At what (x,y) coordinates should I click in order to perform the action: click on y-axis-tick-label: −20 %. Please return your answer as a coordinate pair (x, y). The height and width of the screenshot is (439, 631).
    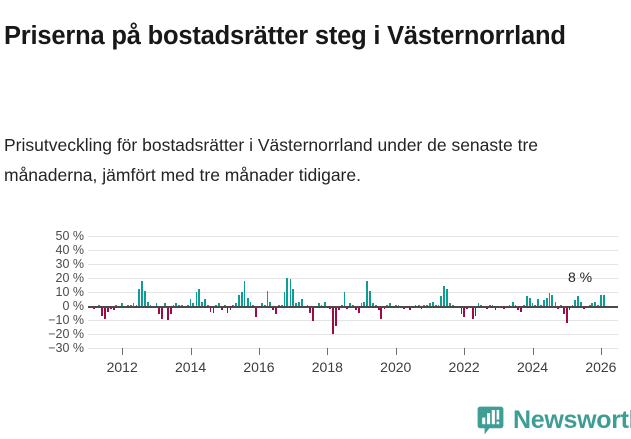
    Looking at the image, I should click on (66, 334).